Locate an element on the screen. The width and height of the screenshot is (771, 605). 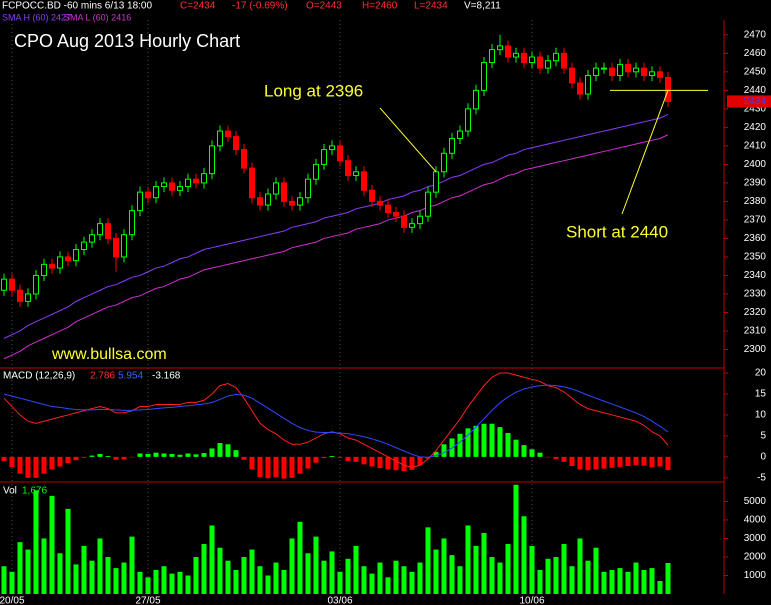
y-tick-label: 2450 is located at coordinates (755, 71).